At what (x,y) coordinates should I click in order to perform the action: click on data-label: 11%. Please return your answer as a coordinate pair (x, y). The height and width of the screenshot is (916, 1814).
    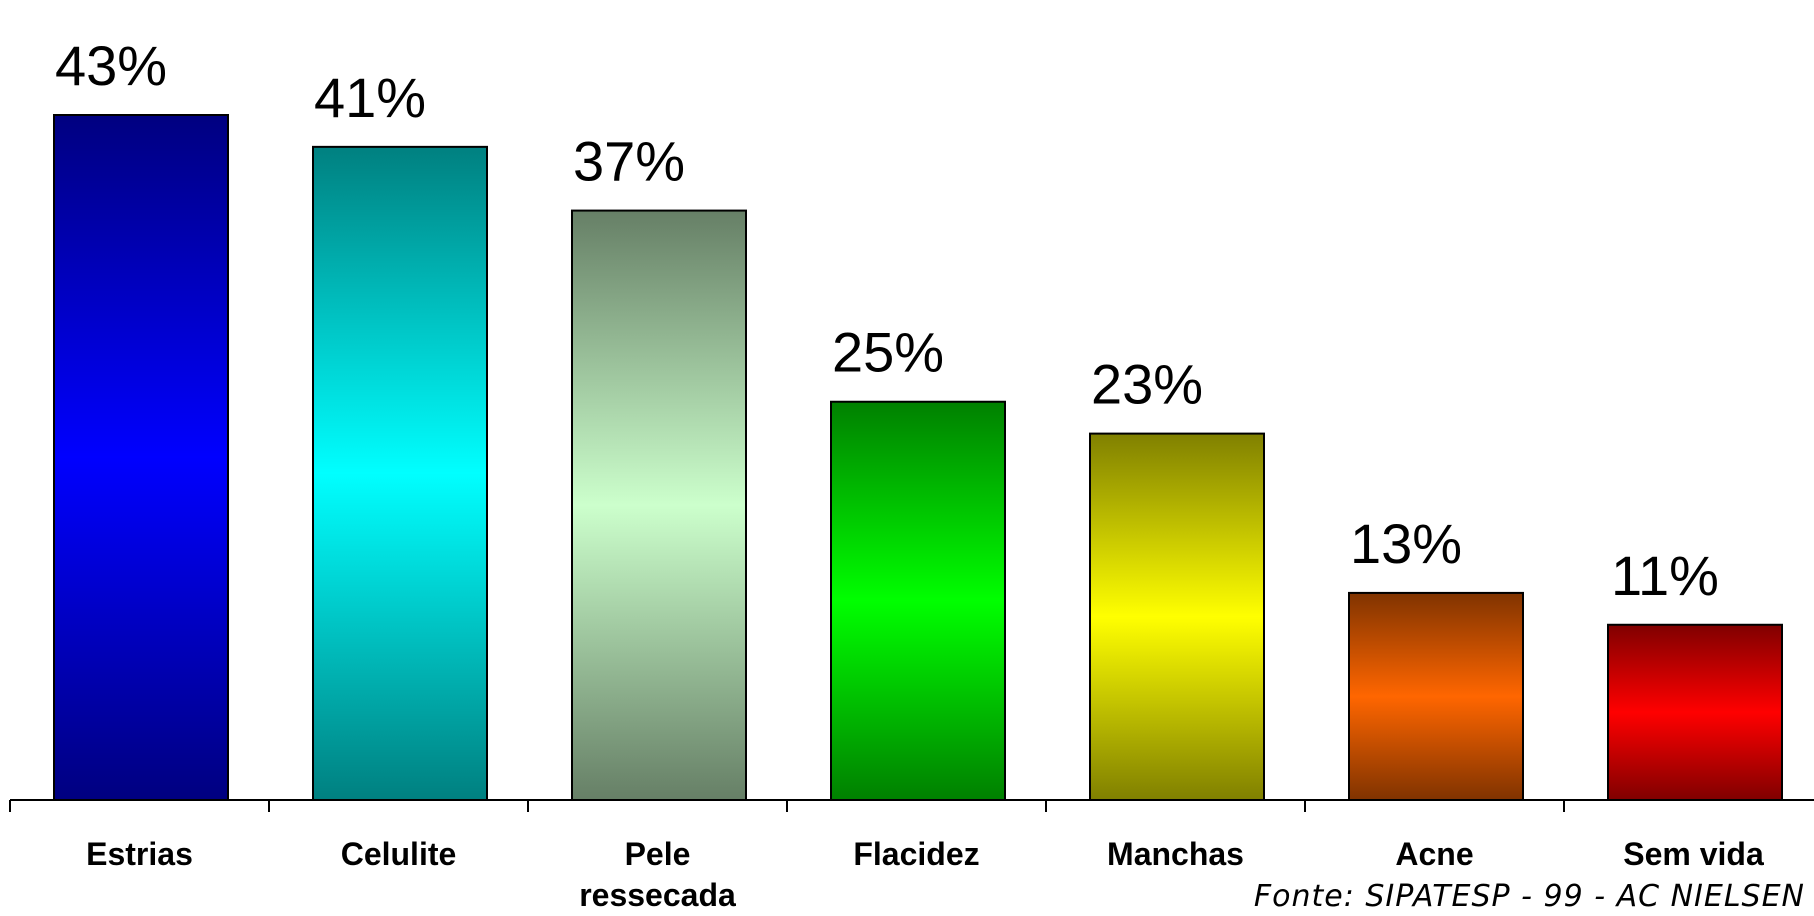
    Looking at the image, I should click on (1665, 575).